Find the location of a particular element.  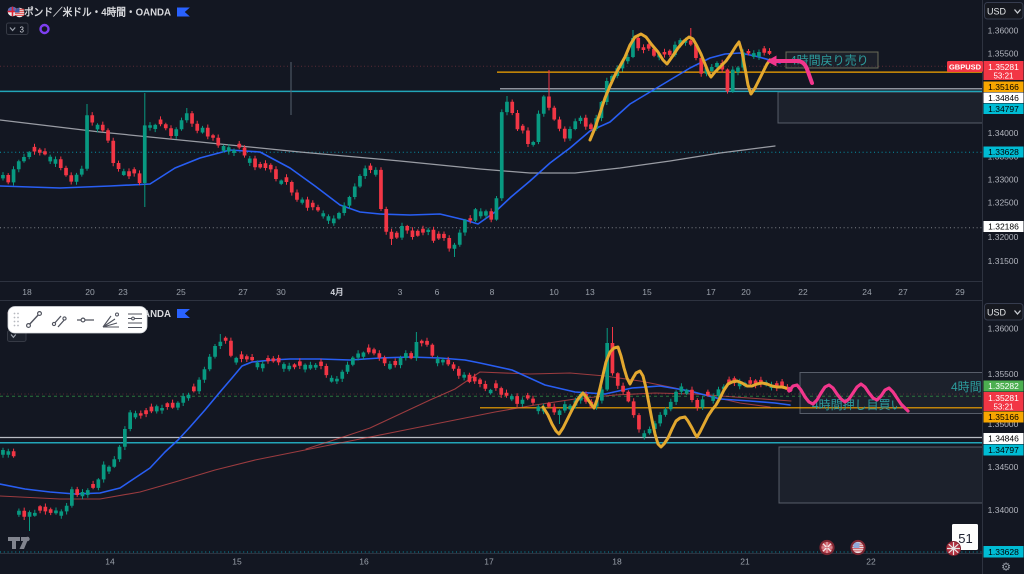

svg-text: 1.33000 is located at coordinates (1003, 180).